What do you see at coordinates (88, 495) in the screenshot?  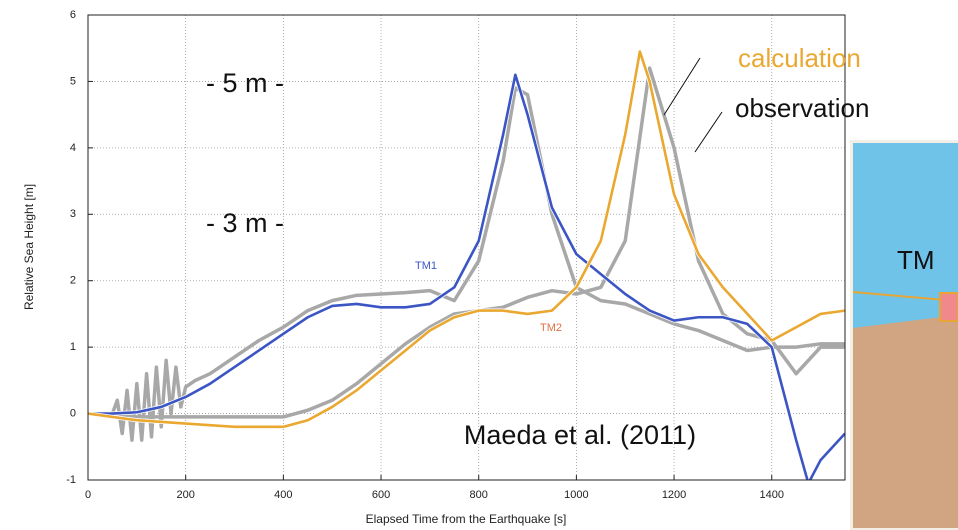 I see `x-tick-label: 0` at bounding box center [88, 495].